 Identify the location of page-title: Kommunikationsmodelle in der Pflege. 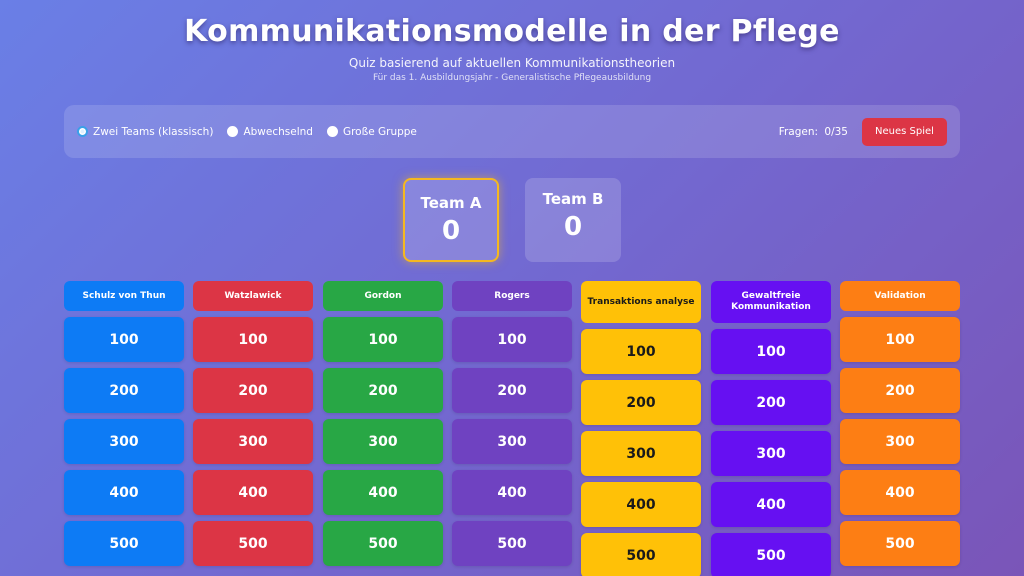
(512, 31).